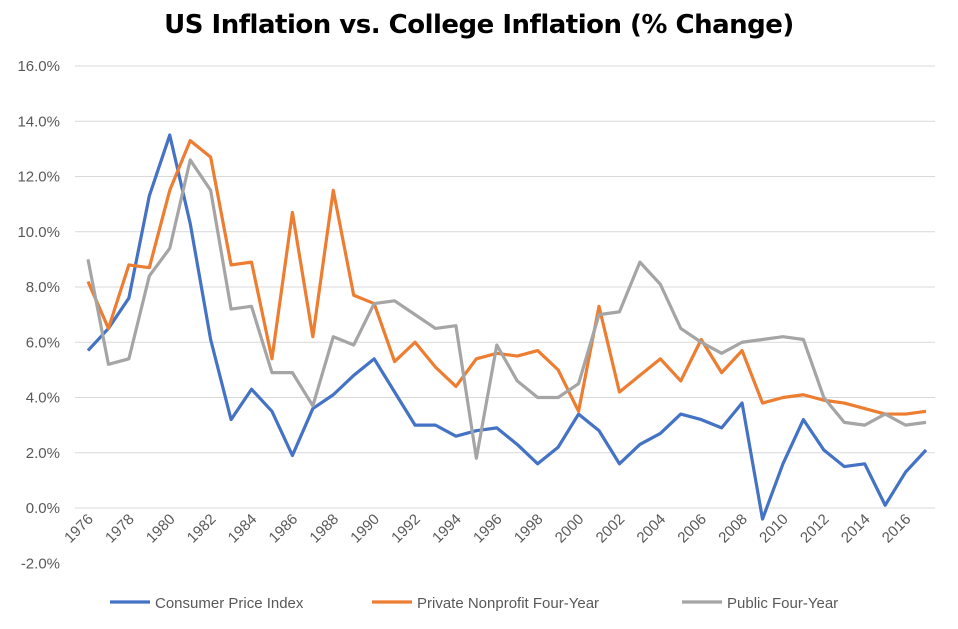 This screenshot has width=958, height=629. What do you see at coordinates (120, 529) in the screenshot?
I see `x-tick-label: 1978` at bounding box center [120, 529].